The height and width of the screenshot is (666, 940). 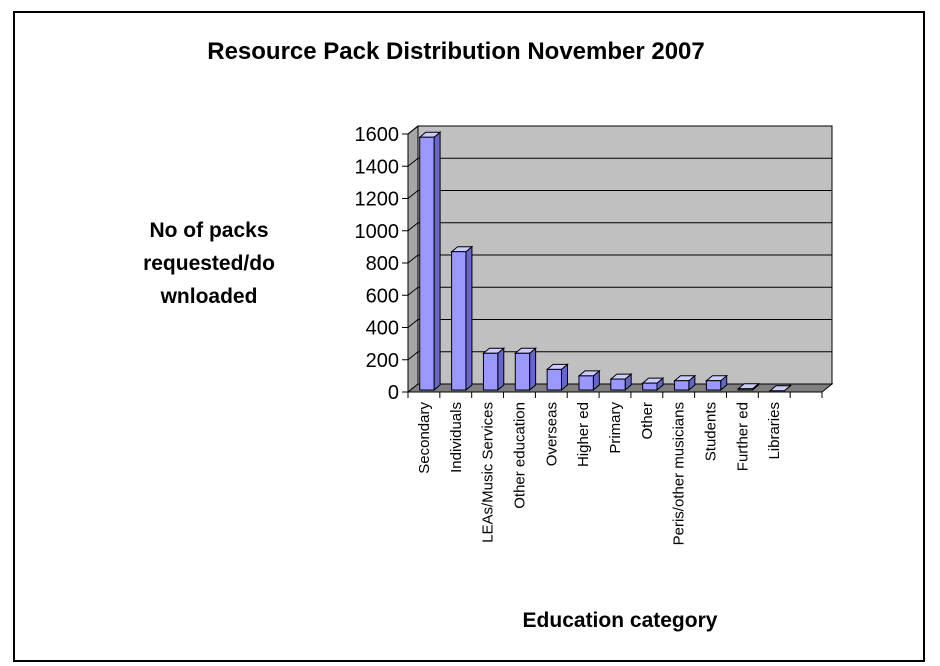 What do you see at coordinates (488, 472) in the screenshot?
I see `x-category-label: LEAs/Music Services` at bounding box center [488, 472].